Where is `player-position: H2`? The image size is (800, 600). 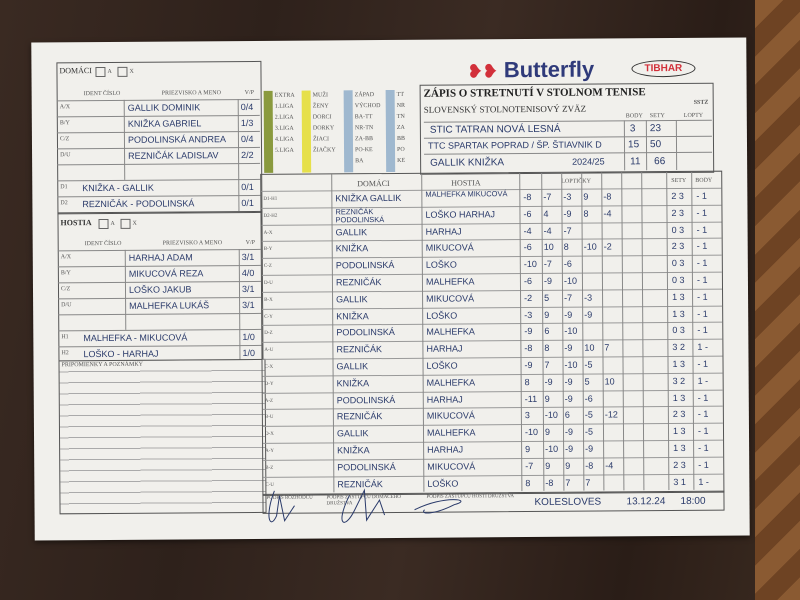
player-position: H2 is located at coordinates (65, 353).